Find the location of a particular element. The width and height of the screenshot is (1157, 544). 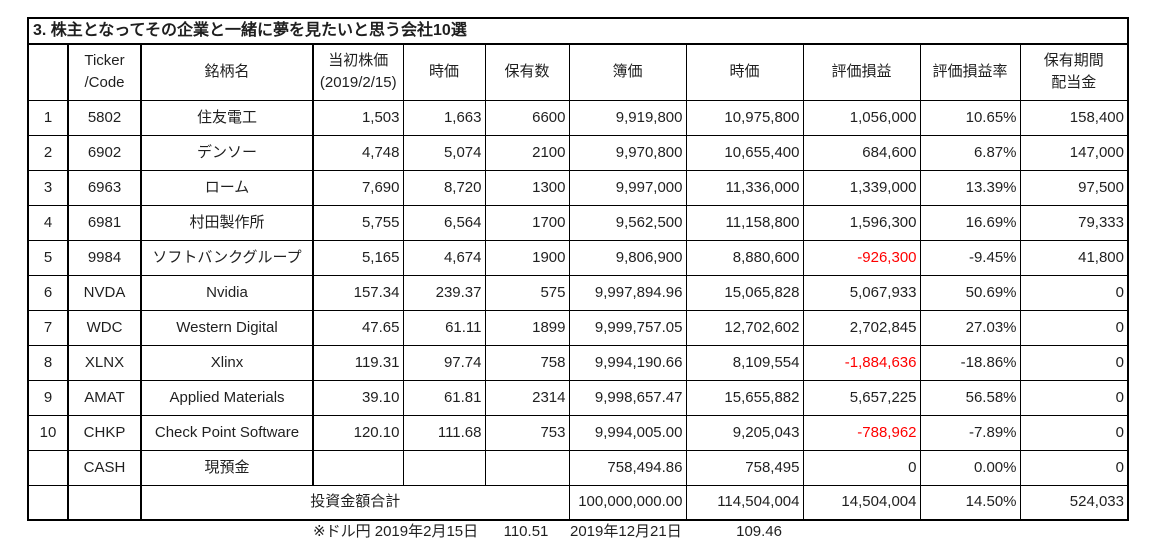

cell-book-value: 9,806,900 is located at coordinates (627, 257).